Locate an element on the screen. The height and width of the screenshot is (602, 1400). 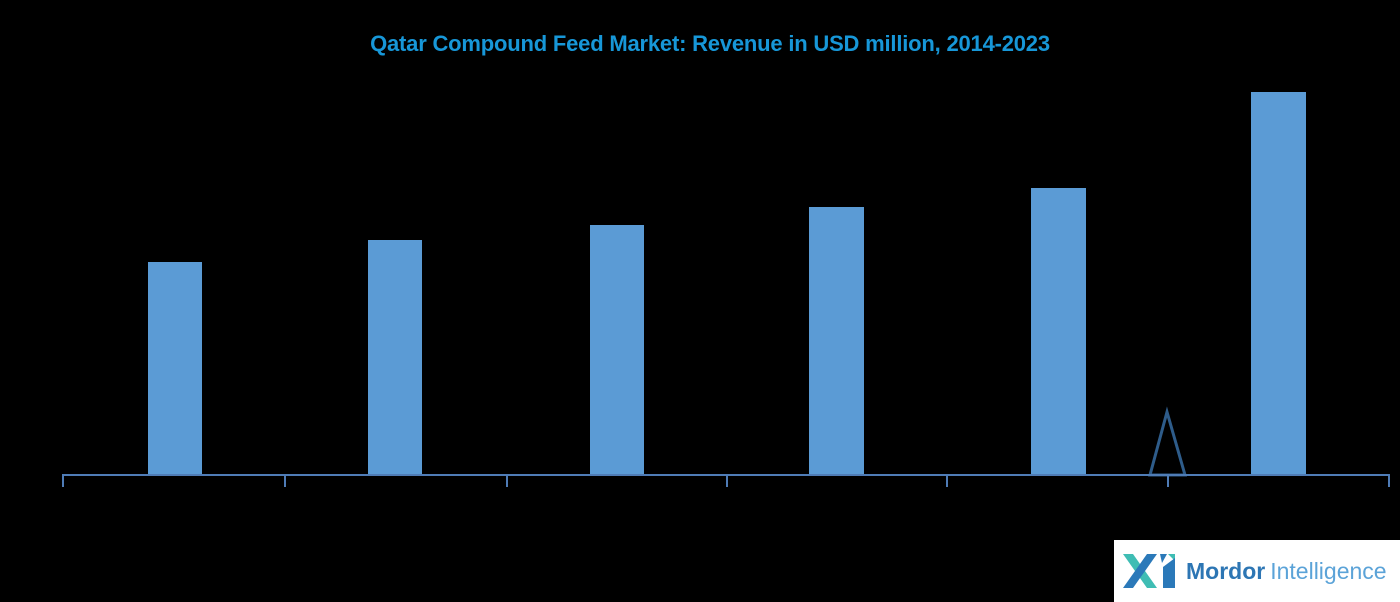
logo: Mordor Intelligence is located at coordinates (1257, 571).